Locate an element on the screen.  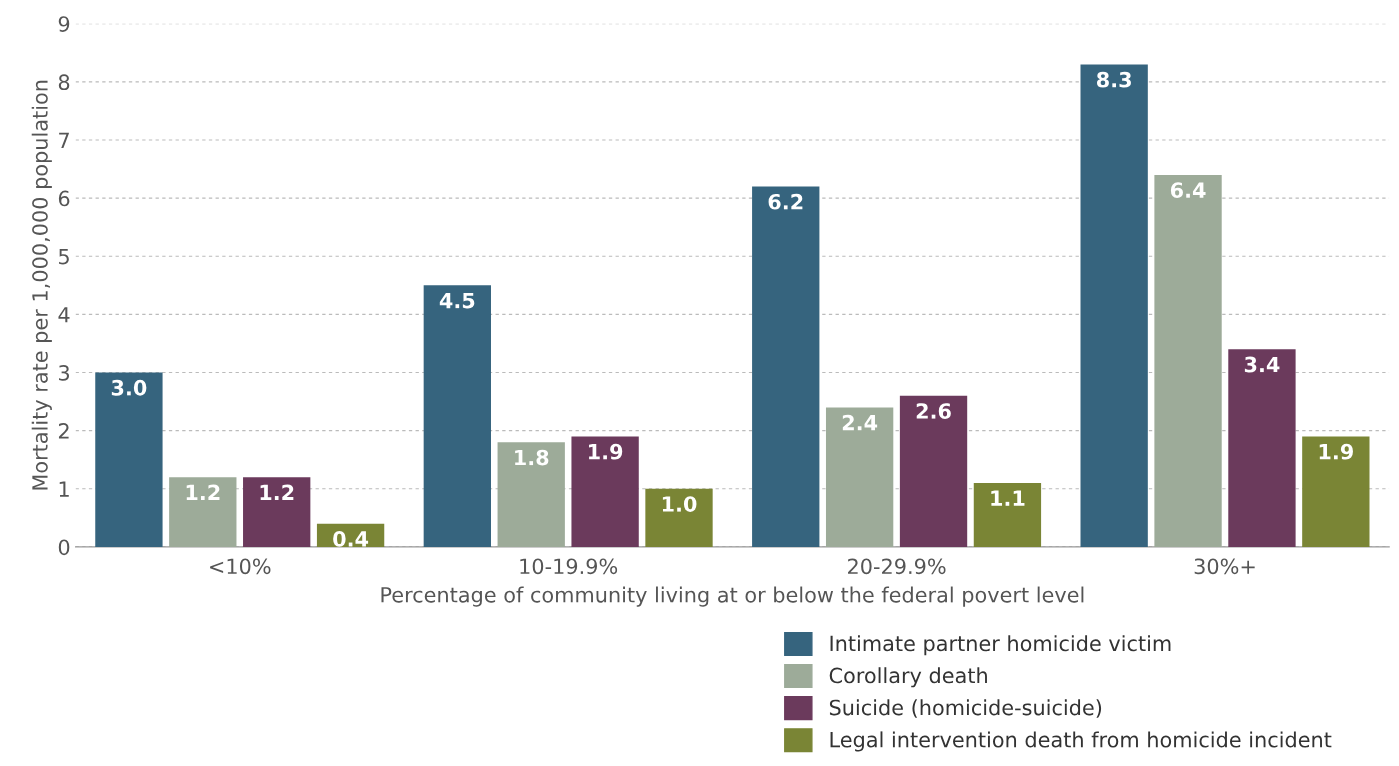
data-label: 1.8 is located at coordinates (532, 457).